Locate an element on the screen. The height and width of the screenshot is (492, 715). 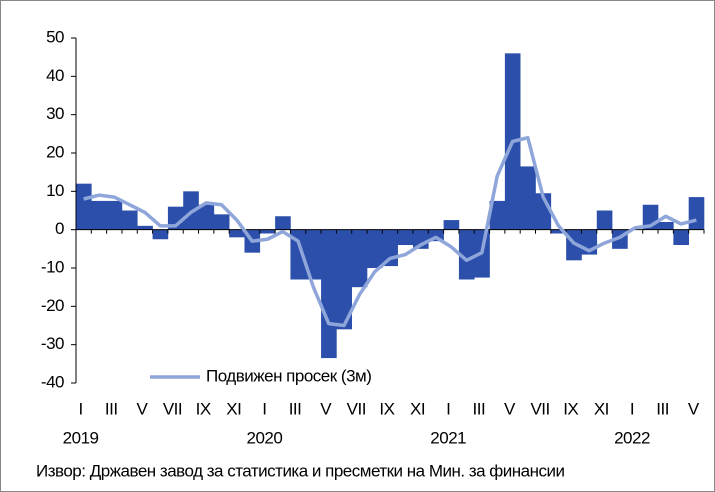
y-tick-label: -40 is located at coordinates (52, 381).